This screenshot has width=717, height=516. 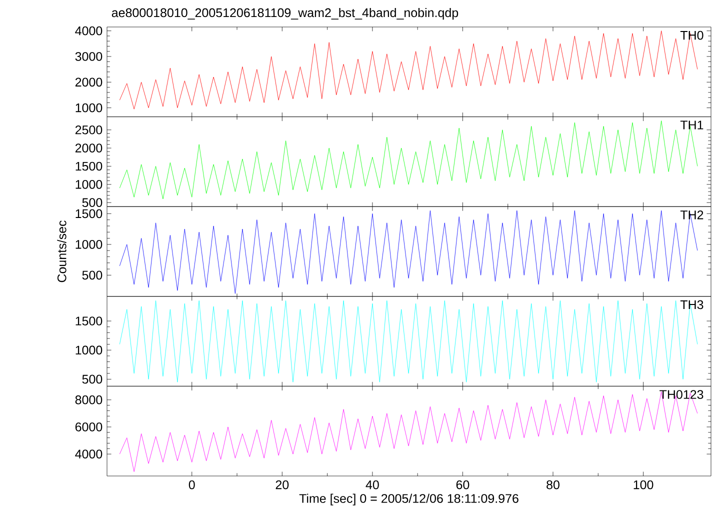 I want to click on x-tick-label: 100, so click(x=644, y=485).